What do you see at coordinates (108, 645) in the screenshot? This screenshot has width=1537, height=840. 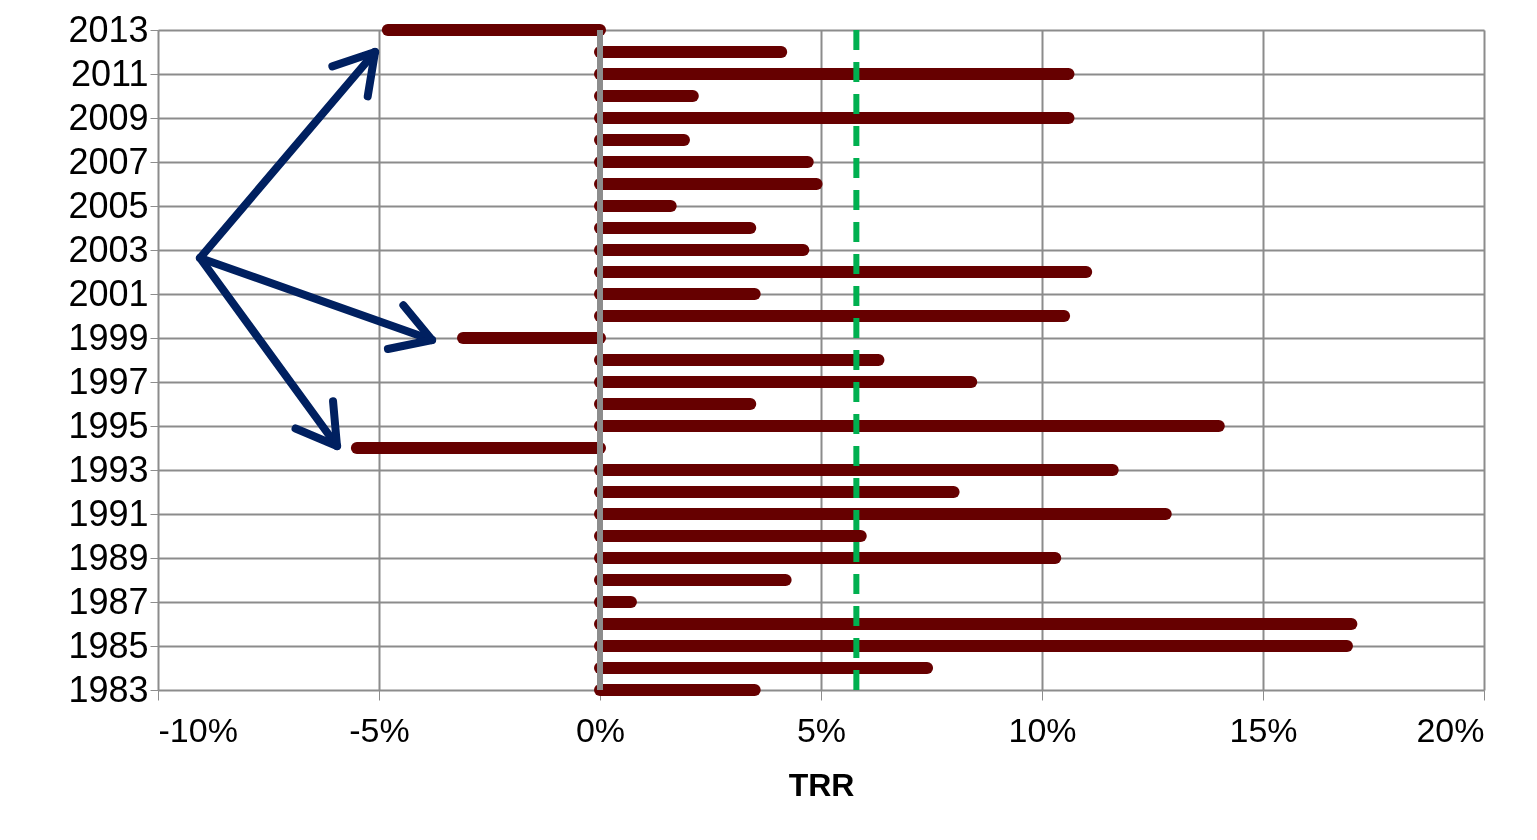 I see `y-tick-label: 1985` at bounding box center [108, 645].